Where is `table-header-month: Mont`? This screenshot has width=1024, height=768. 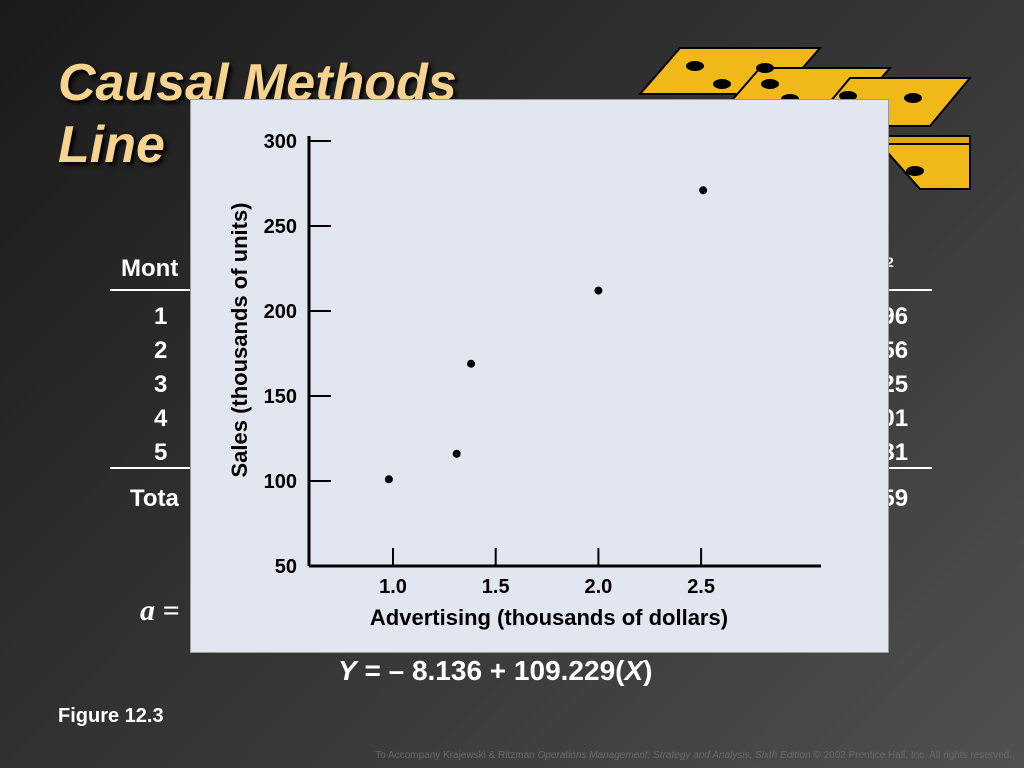
table-header-month: Mont is located at coordinates (150, 268).